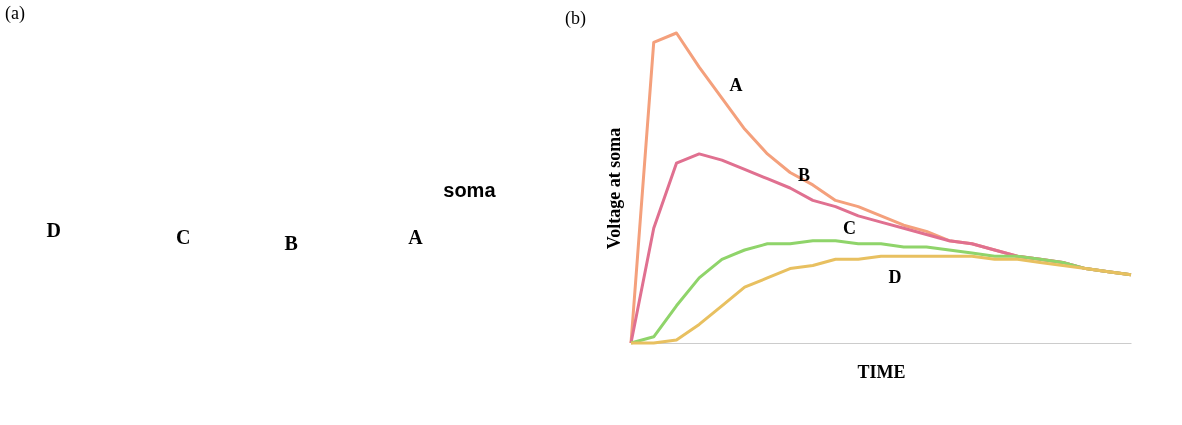 The image size is (1182, 425). What do you see at coordinates (613, 188) in the screenshot?
I see `y-axis-title: Voltage at soma` at bounding box center [613, 188].